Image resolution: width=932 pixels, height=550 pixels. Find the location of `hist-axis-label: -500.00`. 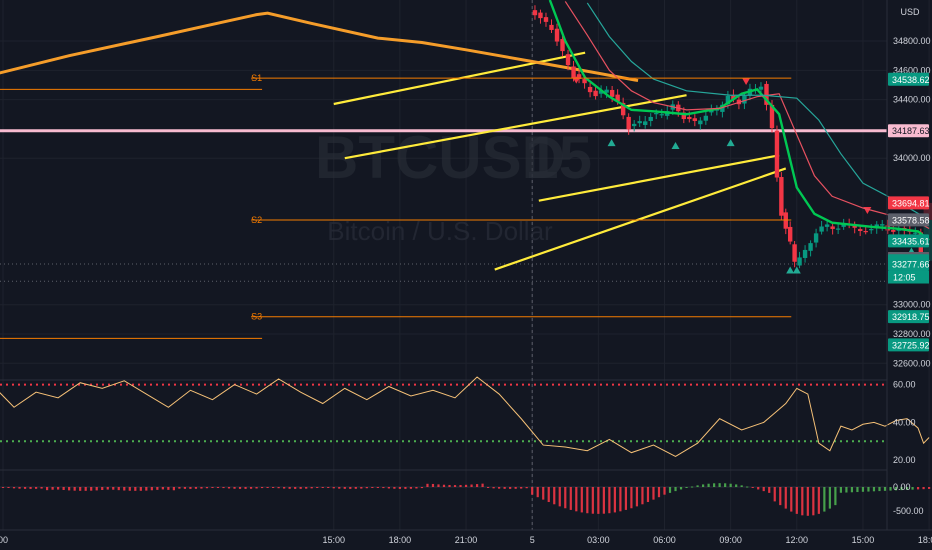

hist-axis-label: -500.00 is located at coordinates (908, 511).